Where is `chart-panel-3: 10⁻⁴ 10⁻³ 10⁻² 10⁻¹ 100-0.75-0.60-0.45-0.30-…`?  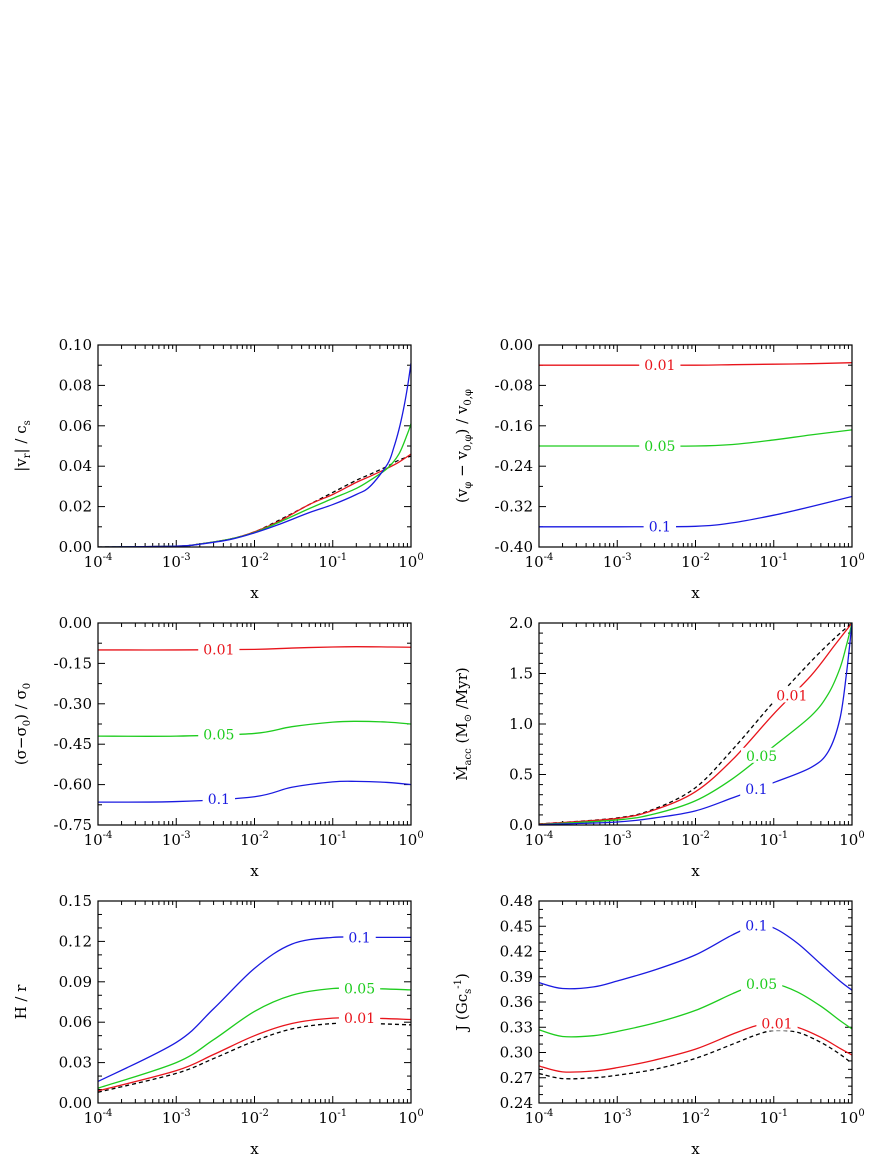
chart-panel-3: 10⁻⁴ 10⁻³ 10⁻² 10⁻¹ 100-0.75-0.60-0.45-0.30-… is located at coordinates (218, 747).